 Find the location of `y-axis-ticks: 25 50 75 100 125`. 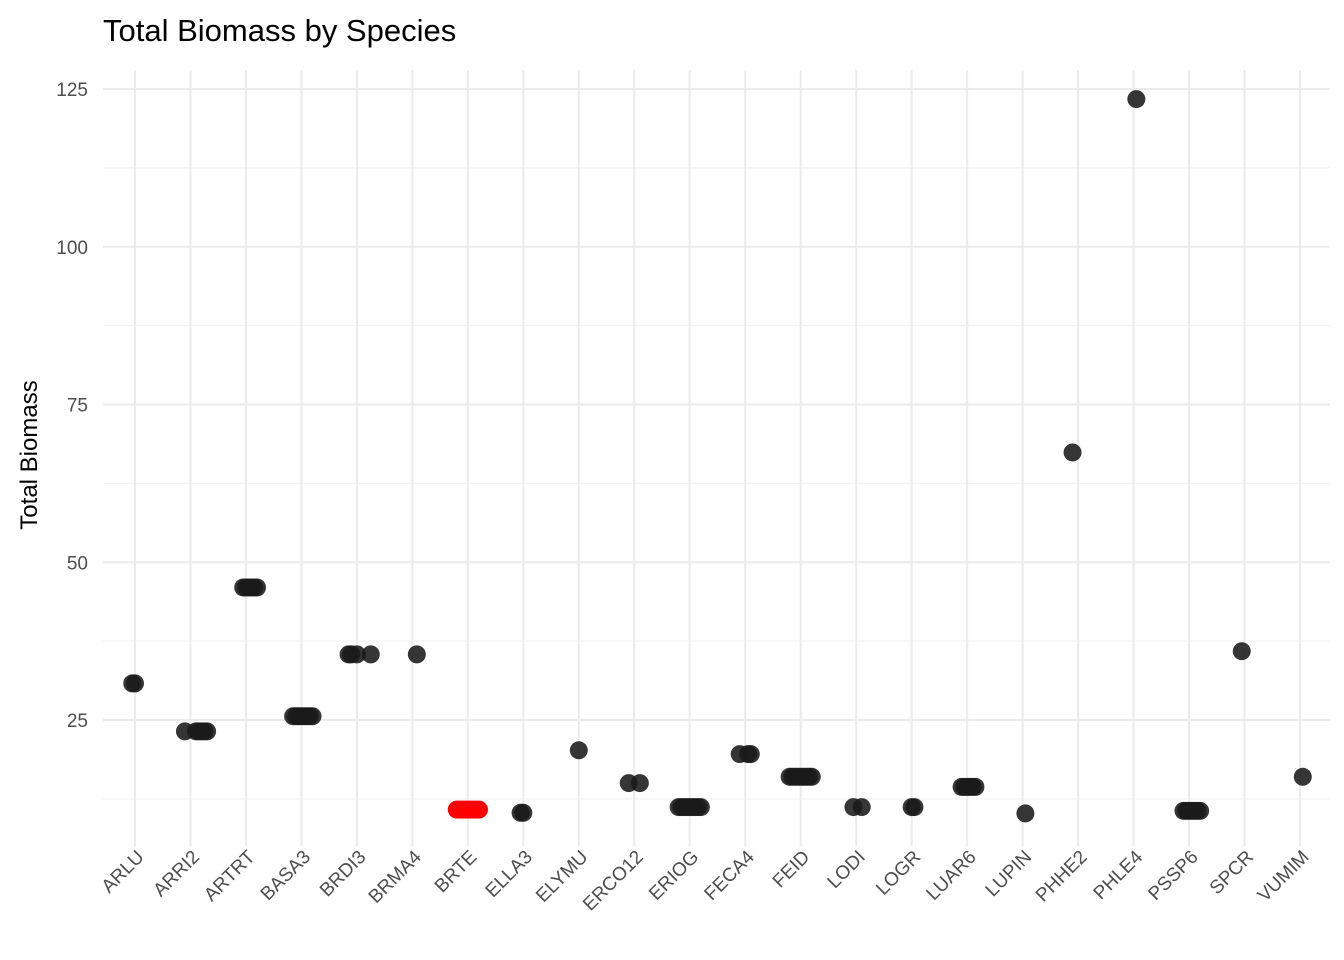

y-axis-ticks: 25 50 75 100 125 is located at coordinates (72, 406).